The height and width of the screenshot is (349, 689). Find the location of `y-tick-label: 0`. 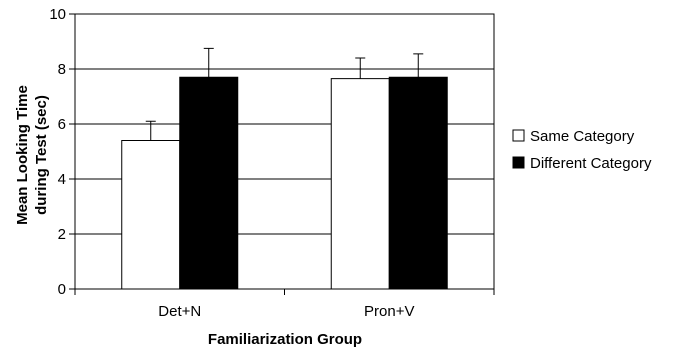

y-tick-label: 0 is located at coordinates (62, 289).